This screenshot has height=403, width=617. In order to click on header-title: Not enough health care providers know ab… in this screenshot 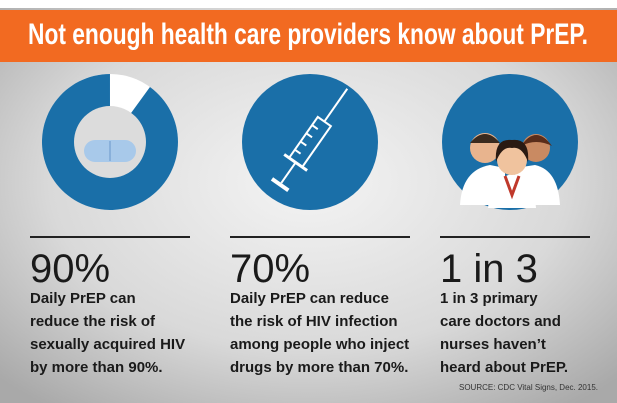, I will do `click(308, 34)`.